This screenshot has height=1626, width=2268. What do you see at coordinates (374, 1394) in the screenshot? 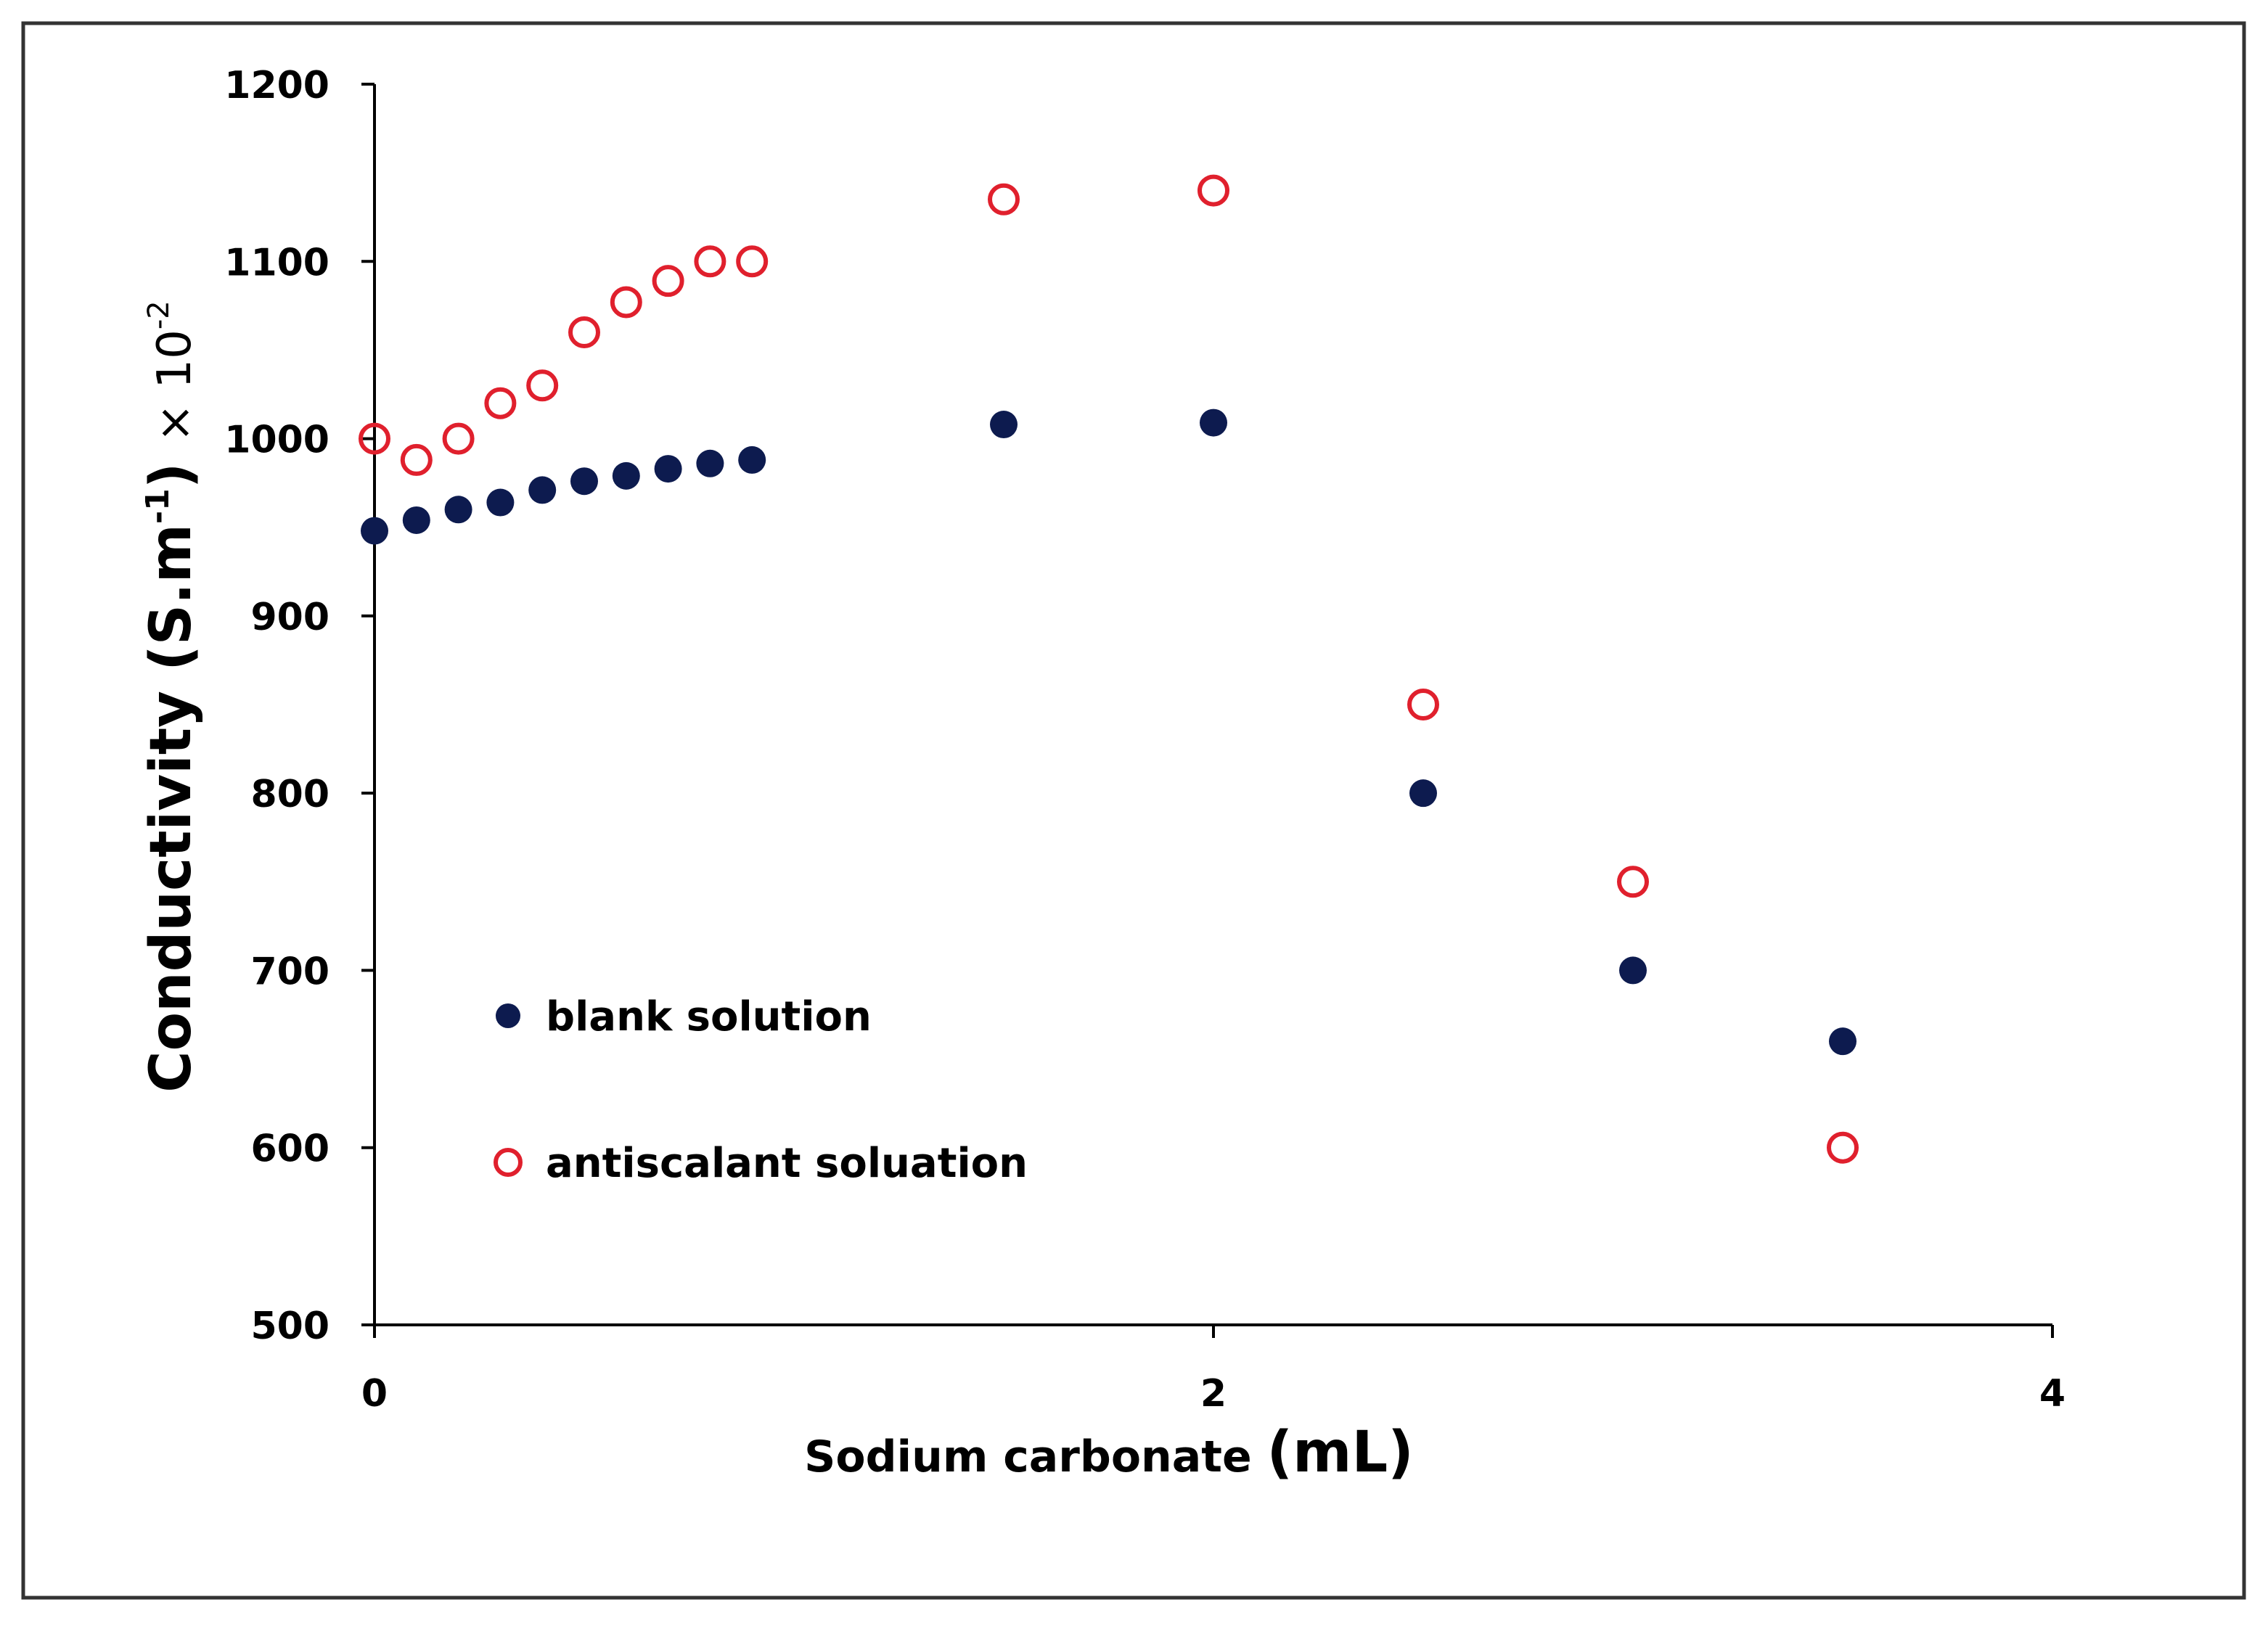
I see `x-tick-label: 0` at bounding box center [374, 1394].